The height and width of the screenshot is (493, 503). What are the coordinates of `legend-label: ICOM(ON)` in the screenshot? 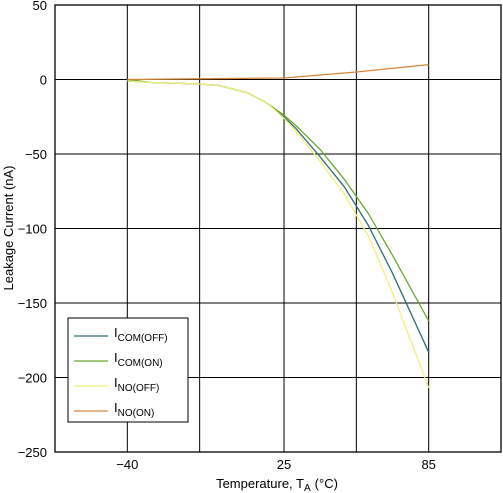 It's located at (138, 359).